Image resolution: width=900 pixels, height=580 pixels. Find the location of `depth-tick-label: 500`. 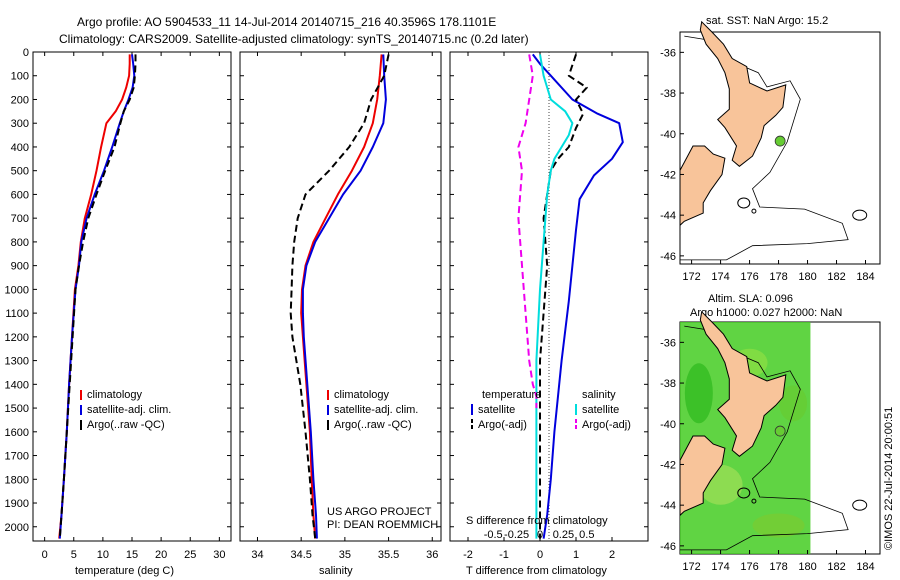

depth-tick-label: 500 is located at coordinates (20, 172).